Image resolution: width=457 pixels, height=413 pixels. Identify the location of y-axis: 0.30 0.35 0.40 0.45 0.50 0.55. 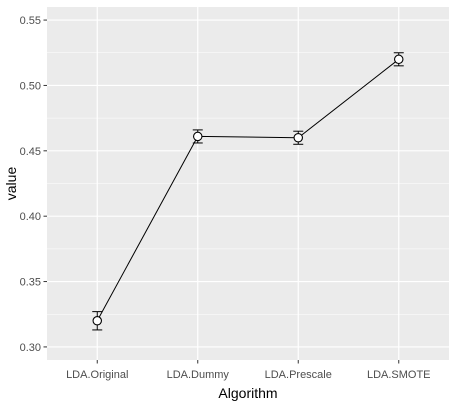
(33, 184).